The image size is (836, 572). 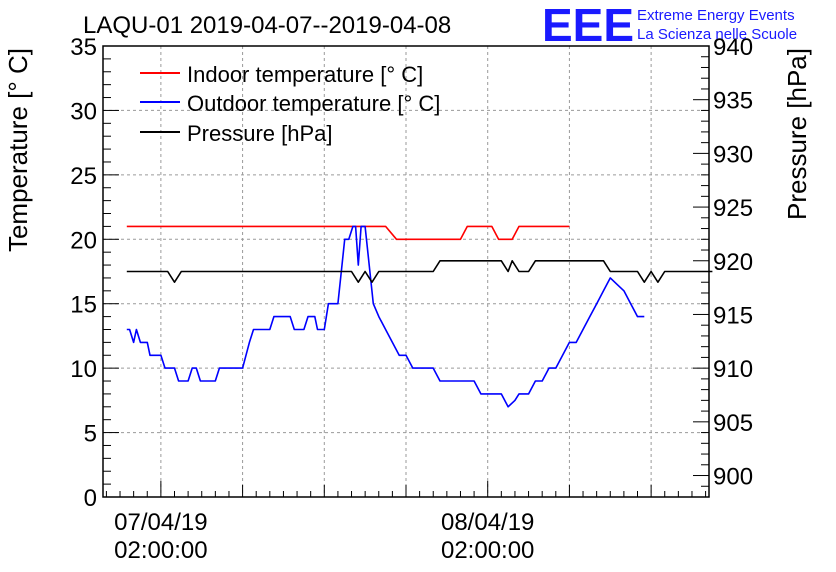 I want to click on logo-text: EEE, so click(x=588, y=25).